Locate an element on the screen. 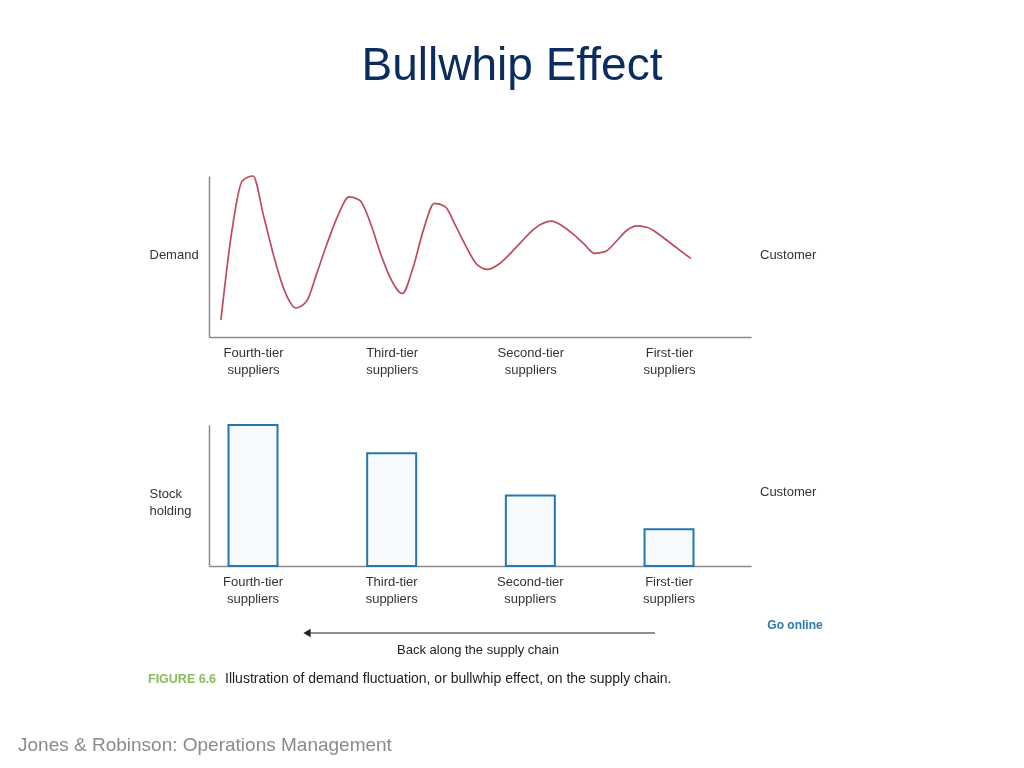 The width and height of the screenshot is (1024, 768). caption: FIGURE 6.6 is located at coordinates (182, 679).